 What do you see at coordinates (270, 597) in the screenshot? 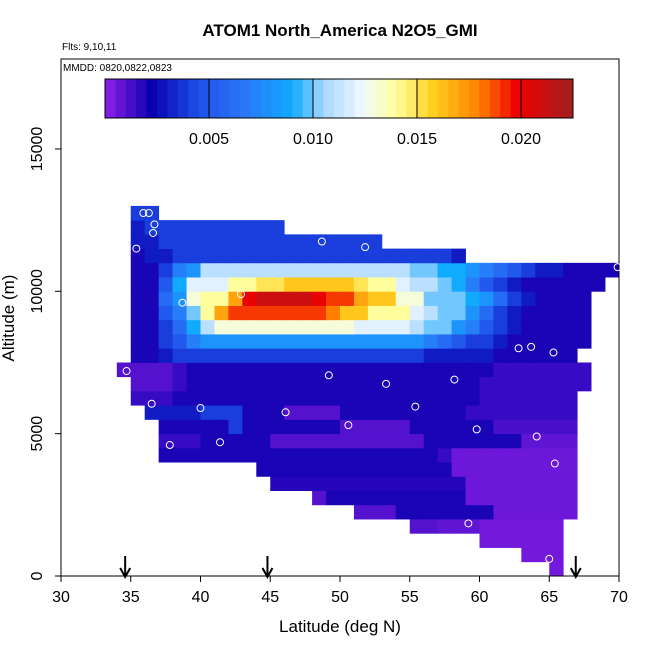
I see `x-tick-label: 45` at bounding box center [270, 597].